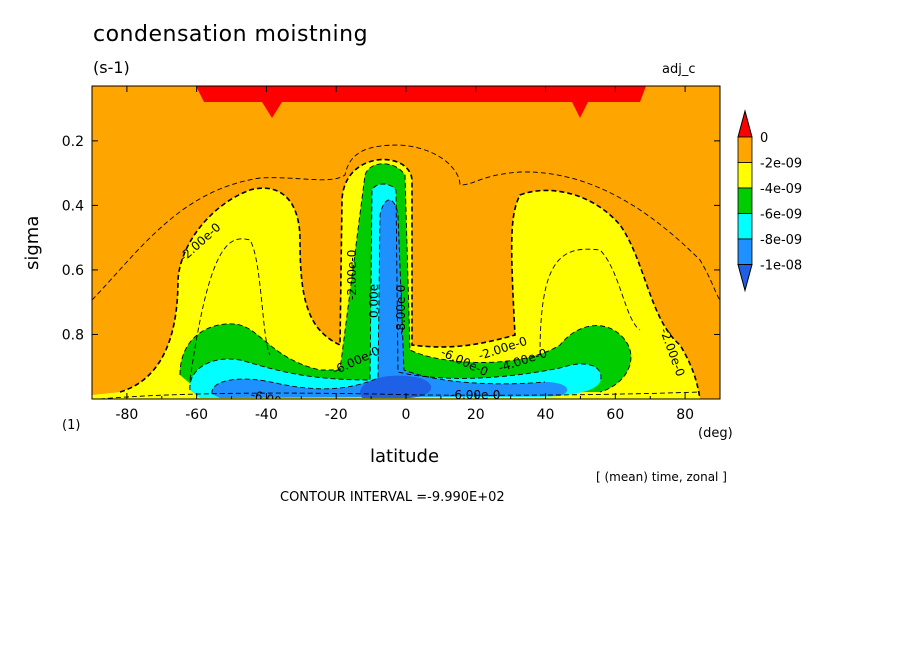  Describe the element at coordinates (73, 335) in the screenshot. I see `y-tick-label: 0.8` at that location.